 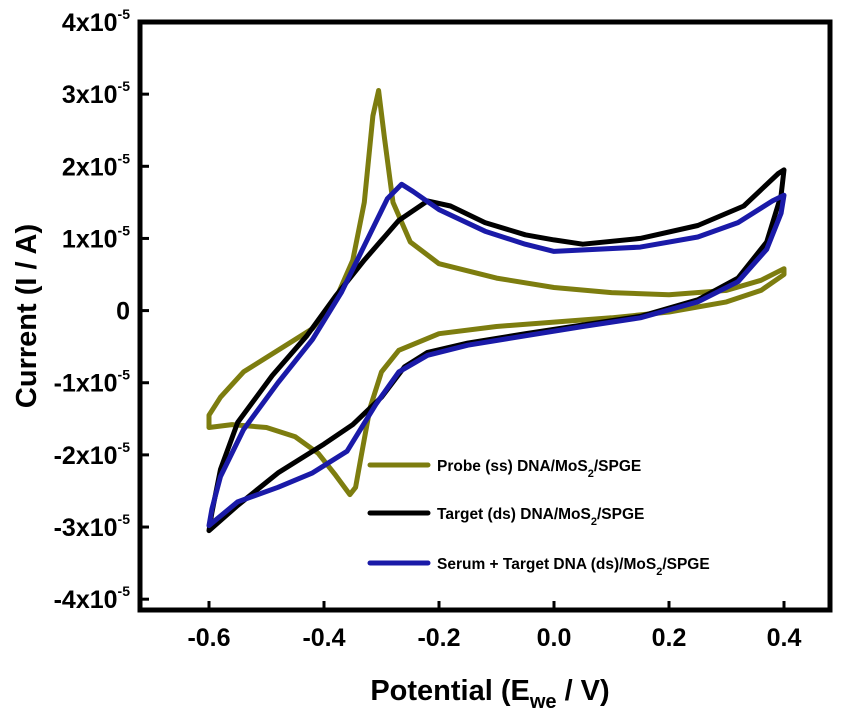 What do you see at coordinates (573, 567) in the screenshot?
I see `legend-label-3: Serum + Target DNA (ds)/MoS2/SPGE` at bounding box center [573, 567].